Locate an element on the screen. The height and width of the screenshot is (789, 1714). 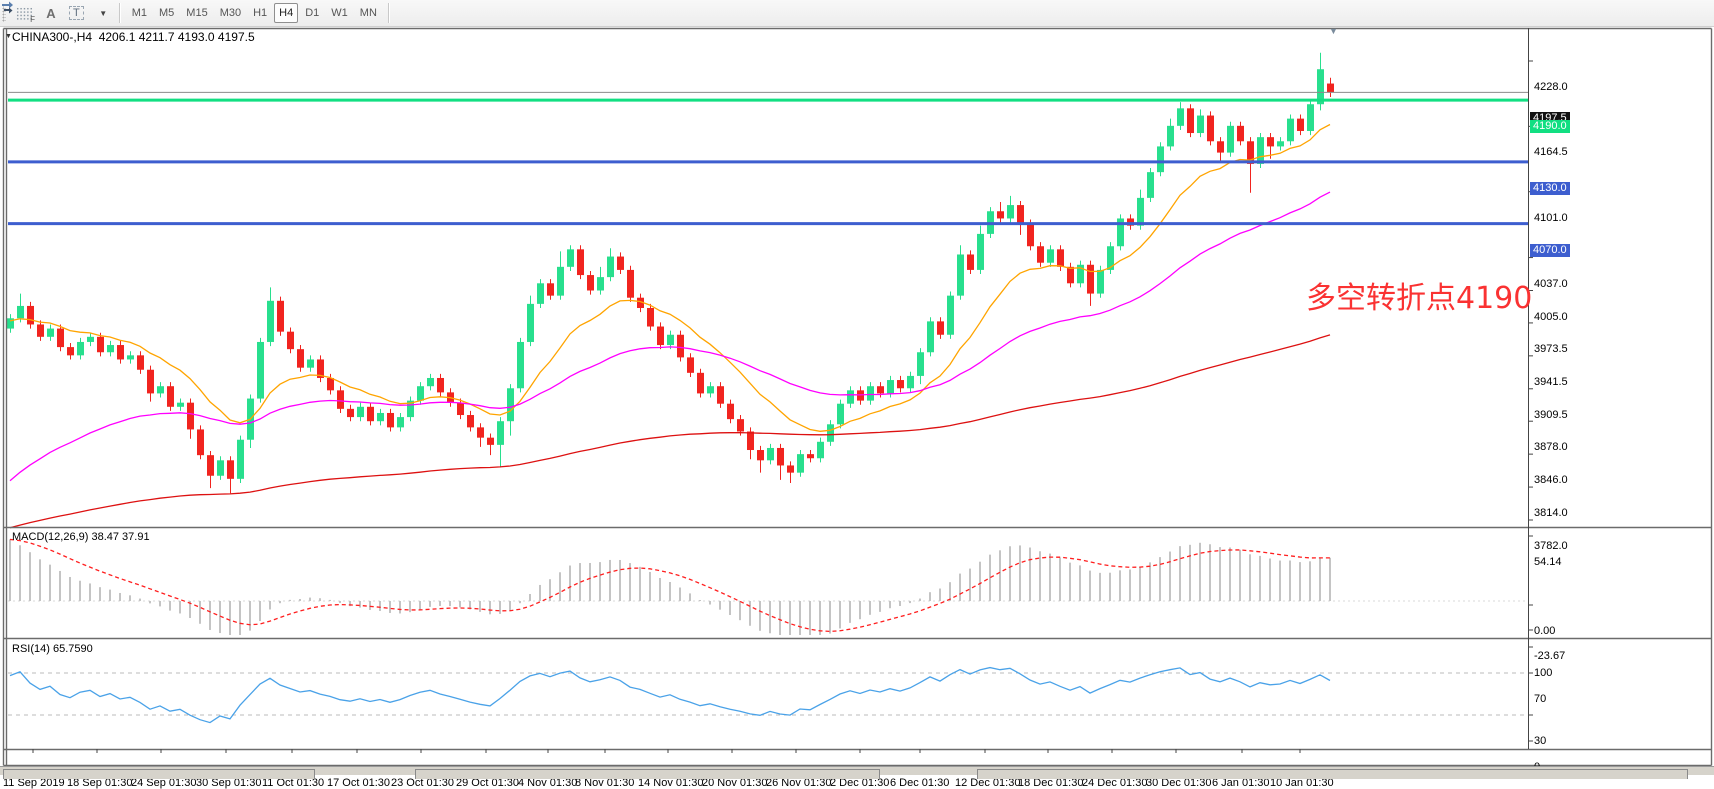
chart-title: CHINA300-,H4 4206.1 4211.7 4193.0 4197.5 is located at coordinates (133, 37).